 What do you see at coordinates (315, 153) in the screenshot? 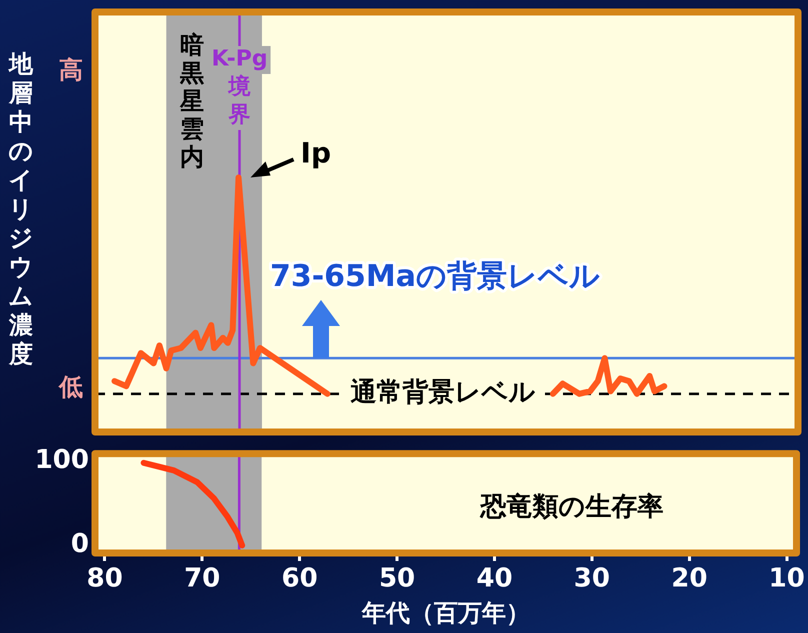
I see `annotation: Ip` at bounding box center [315, 153].